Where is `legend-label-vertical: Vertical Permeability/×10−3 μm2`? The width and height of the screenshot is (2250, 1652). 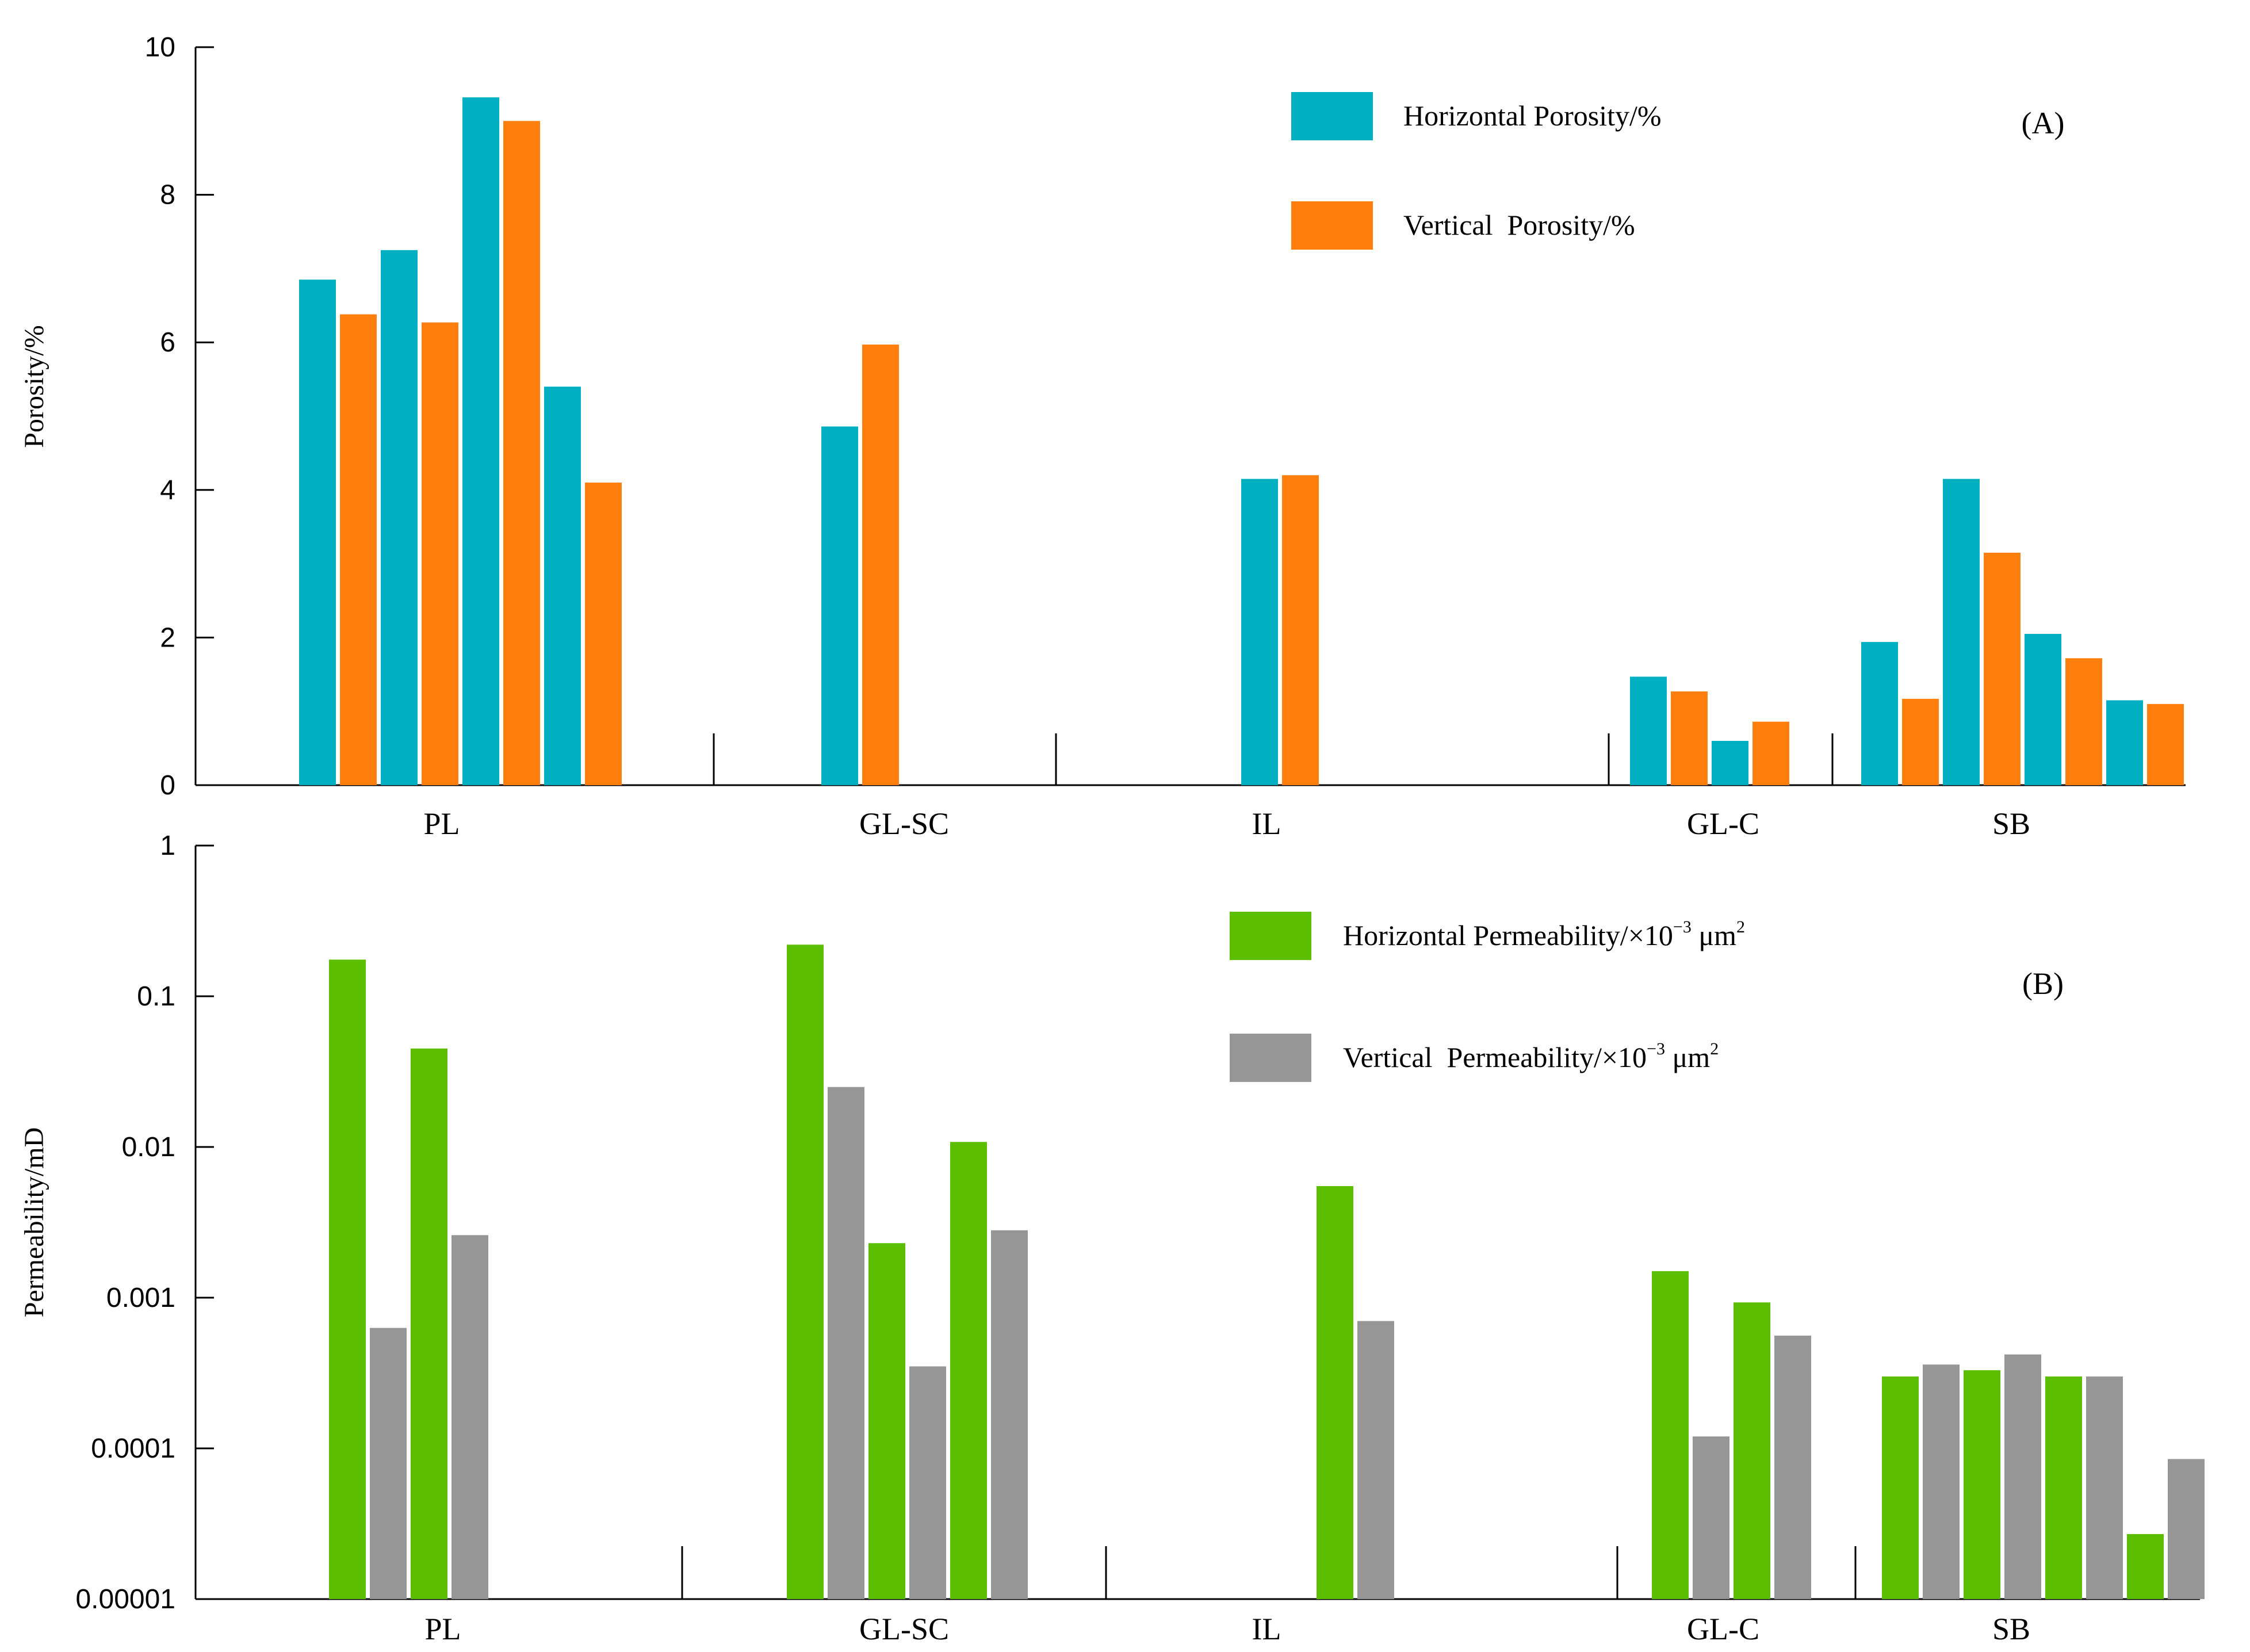
legend-label-vertical: Vertical Permeability/×10−3 μm2 is located at coordinates (1531, 1056).